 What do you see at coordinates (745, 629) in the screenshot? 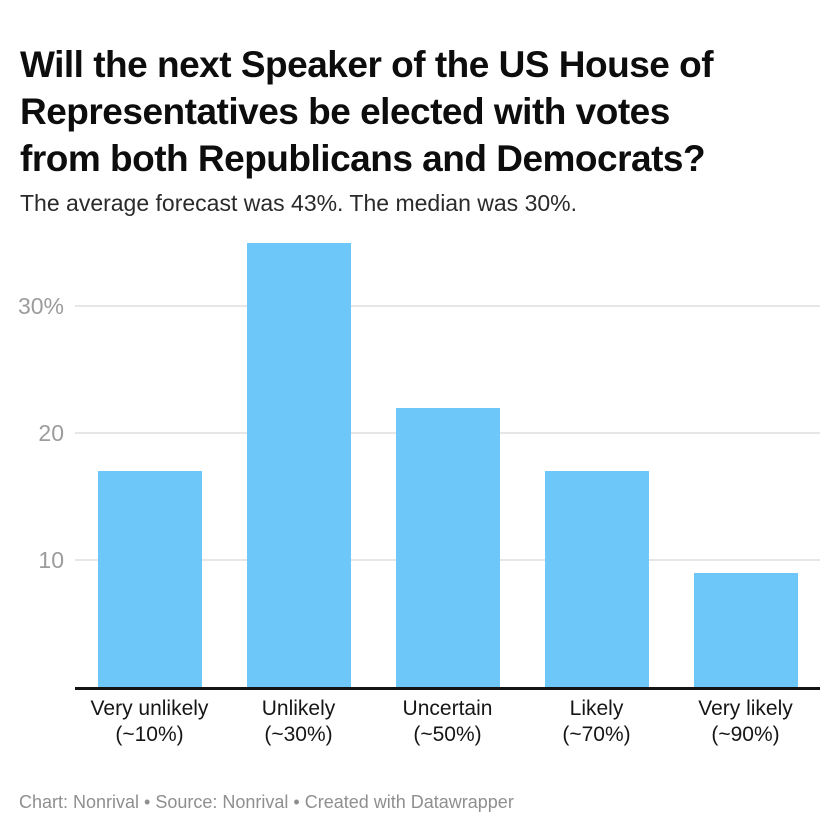
I see `bar-very-likely` at bounding box center [745, 629].